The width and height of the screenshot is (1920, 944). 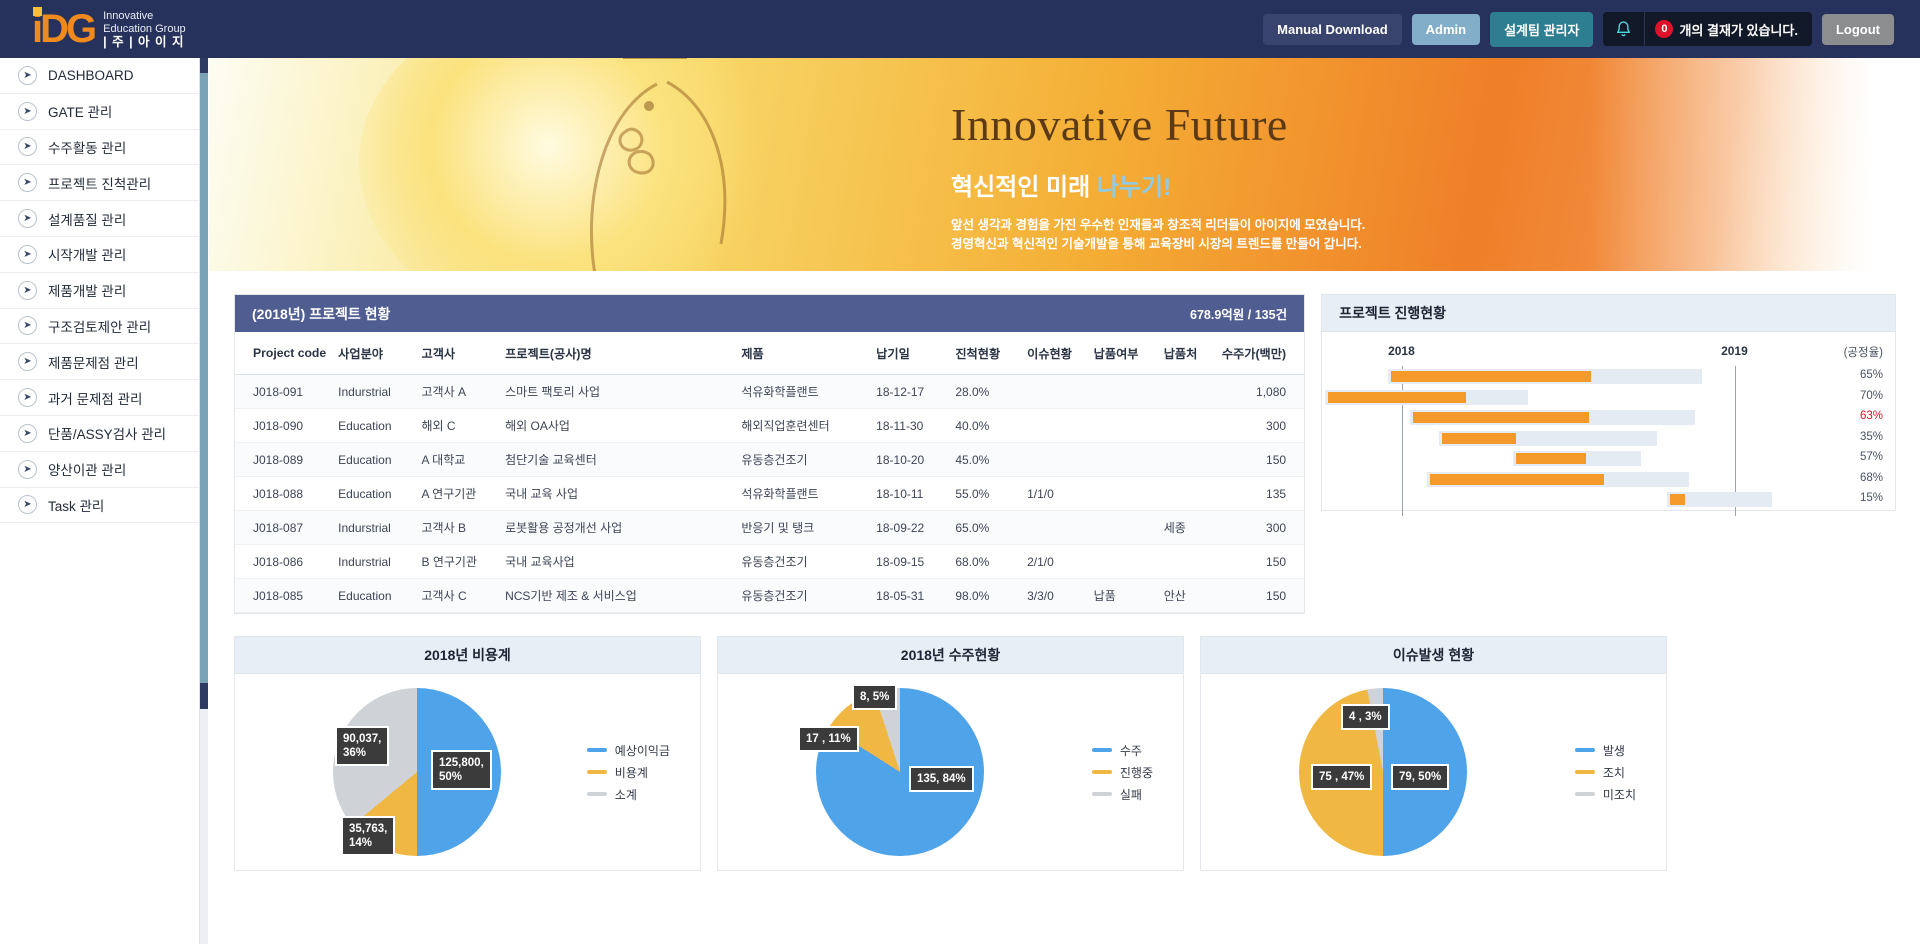 I want to click on legend-item: 수주, so click(x=1122, y=750).